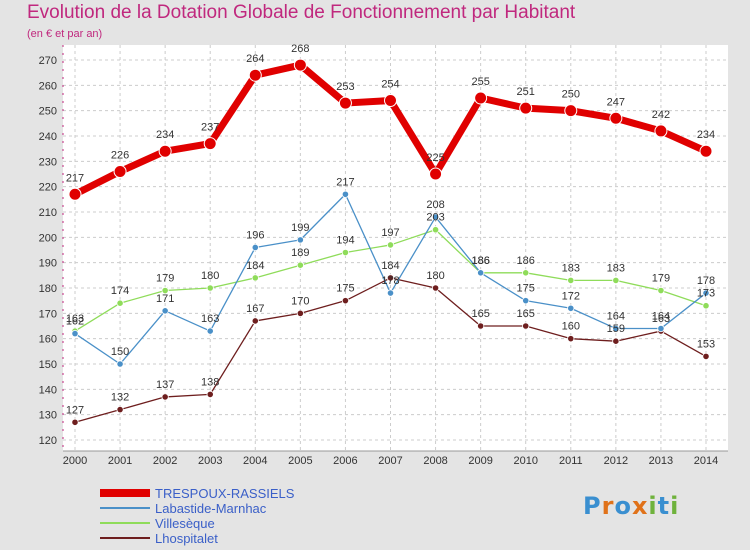  What do you see at coordinates (48, 112) in the screenshot?
I see `y-tick-label: 250` at bounding box center [48, 112].